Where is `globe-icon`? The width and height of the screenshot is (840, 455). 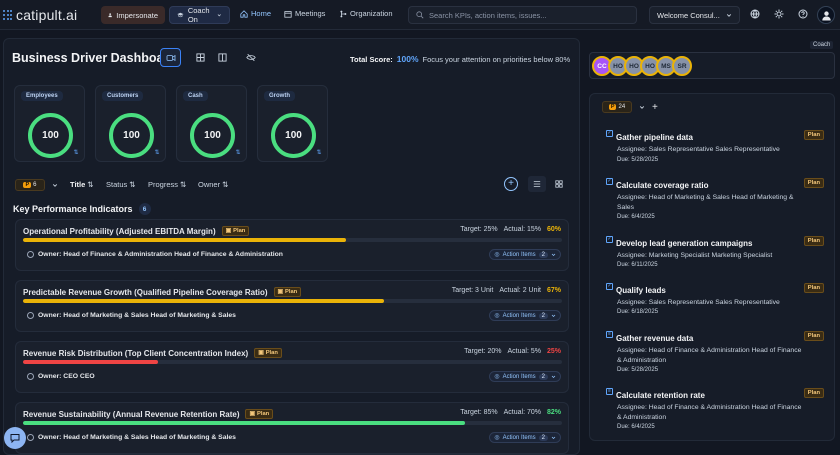
globe-icon is located at coordinates (755, 15).